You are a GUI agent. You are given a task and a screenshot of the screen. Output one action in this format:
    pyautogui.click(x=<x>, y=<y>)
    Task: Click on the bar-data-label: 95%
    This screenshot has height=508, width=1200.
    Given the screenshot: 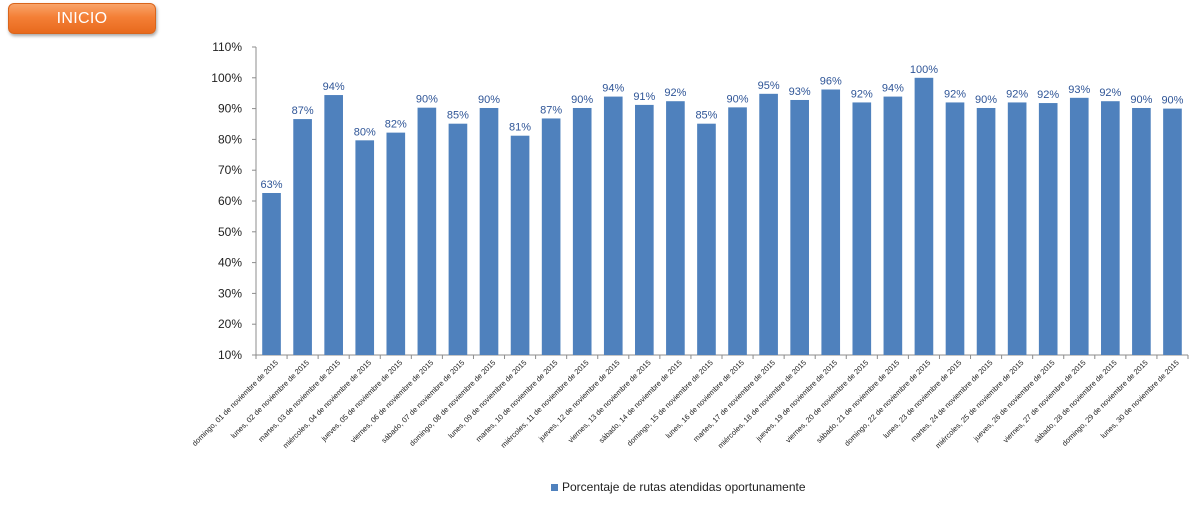 What is the action you would take?
    pyautogui.click(x=769, y=86)
    